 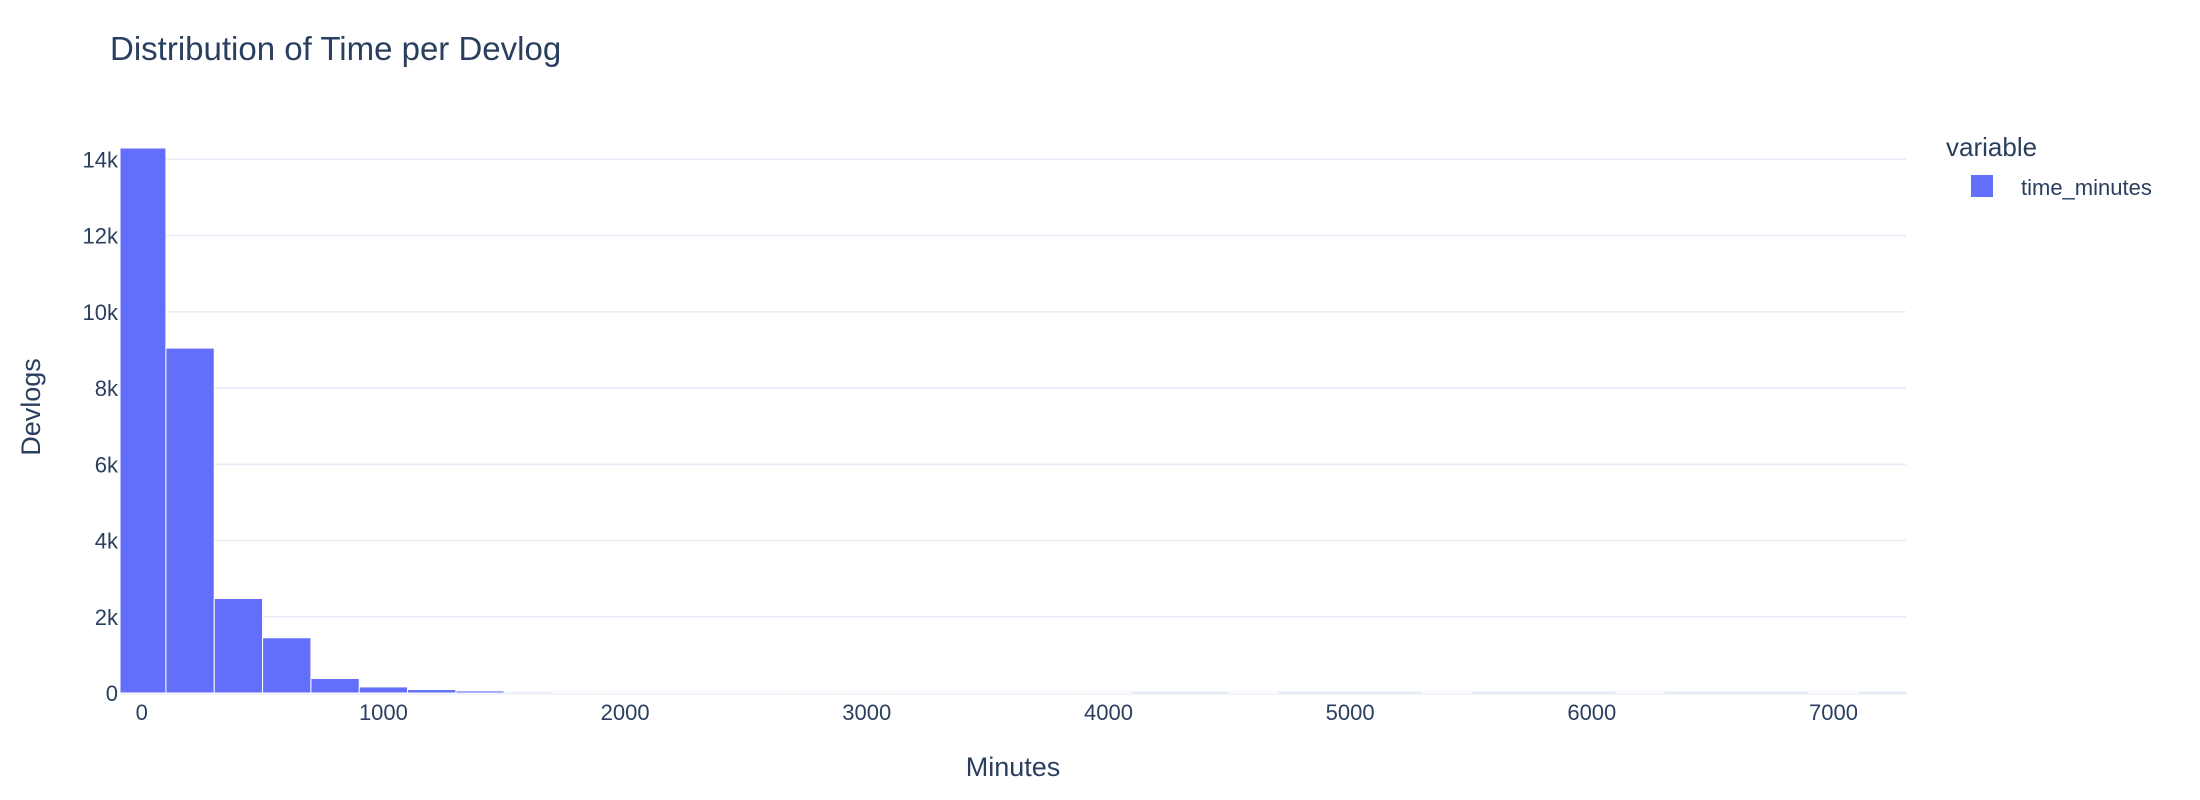 What do you see at coordinates (101, 312) in the screenshot?
I see `y-tick-label: 10k` at bounding box center [101, 312].